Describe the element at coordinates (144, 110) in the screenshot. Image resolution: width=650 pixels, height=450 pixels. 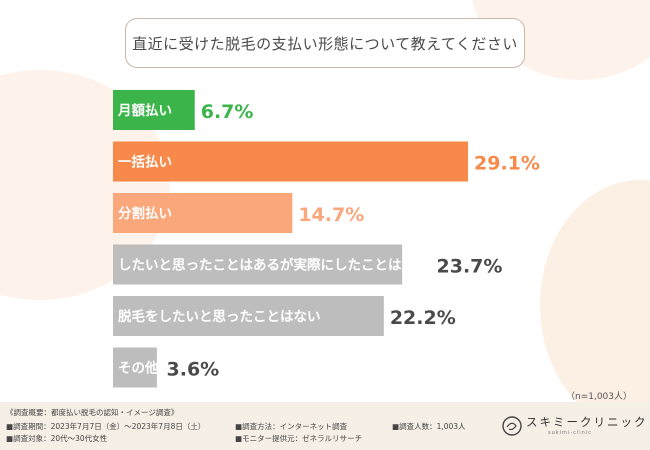
I see `category-label-0: 月額払い` at that location.